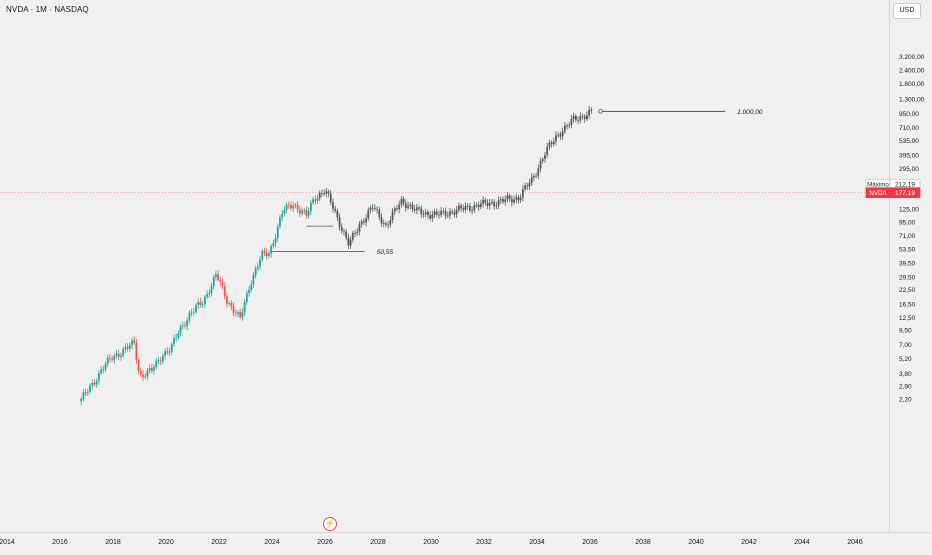 Image resolution: width=932 pixels, height=555 pixels. What do you see at coordinates (466, 541) in the screenshot?
I see `time-axis` at bounding box center [466, 541].